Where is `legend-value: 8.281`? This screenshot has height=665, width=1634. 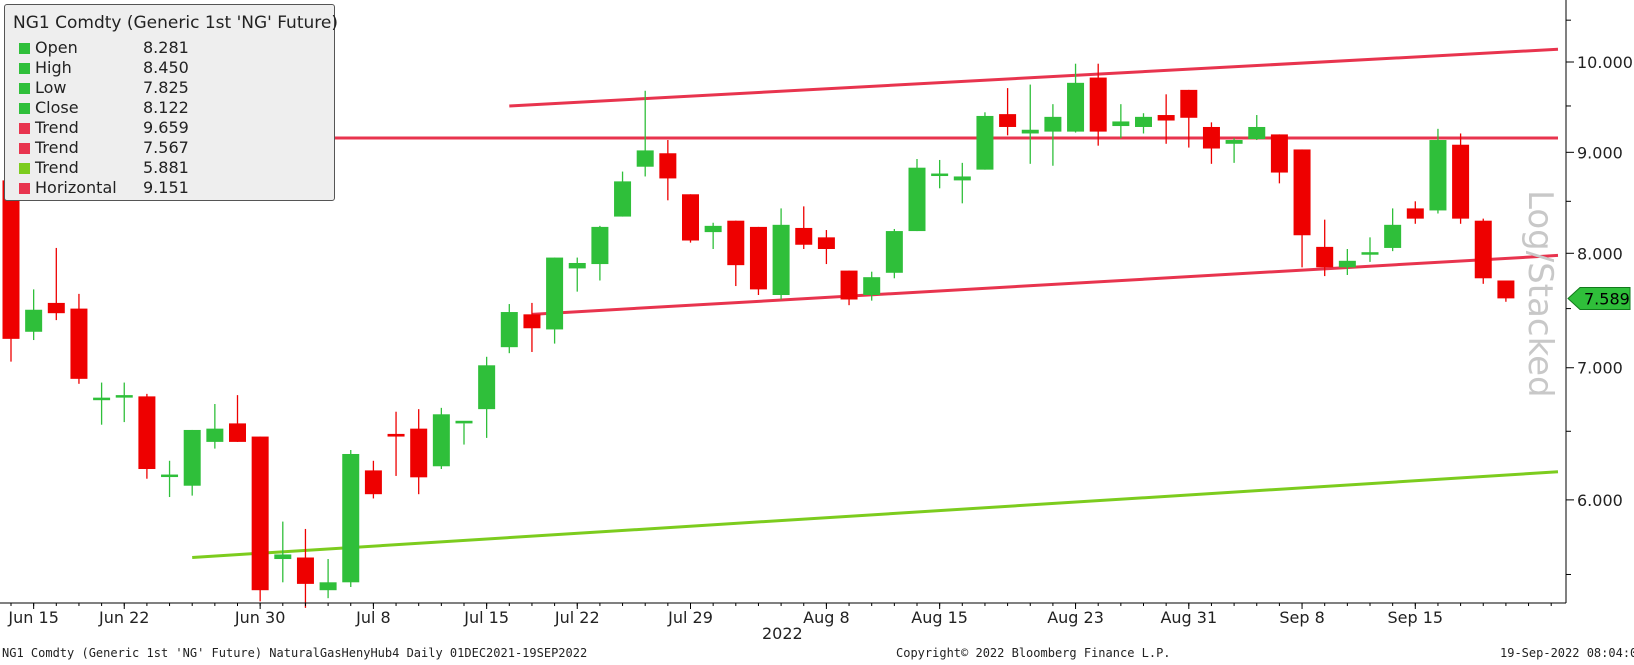 legend-value: 8.281 is located at coordinates (166, 47).